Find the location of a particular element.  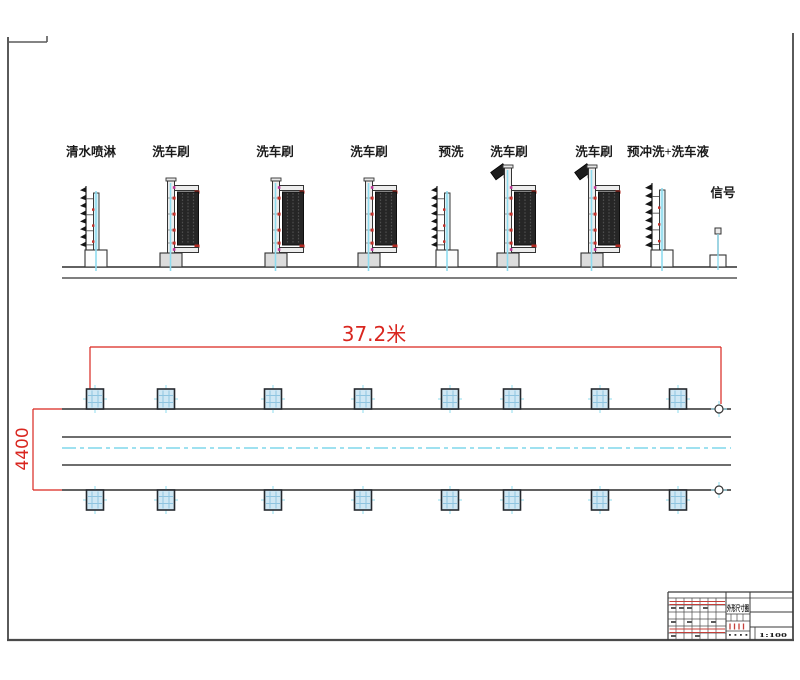

machine-label: 预冲洗+洗车液 is located at coordinates (668, 151).